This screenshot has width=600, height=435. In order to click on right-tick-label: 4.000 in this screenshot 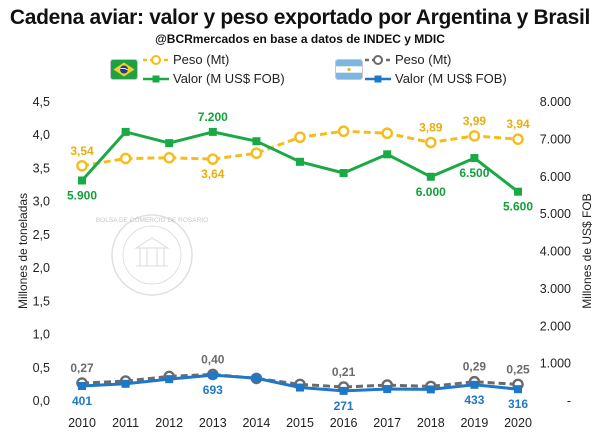, I will do `click(555, 252)`.